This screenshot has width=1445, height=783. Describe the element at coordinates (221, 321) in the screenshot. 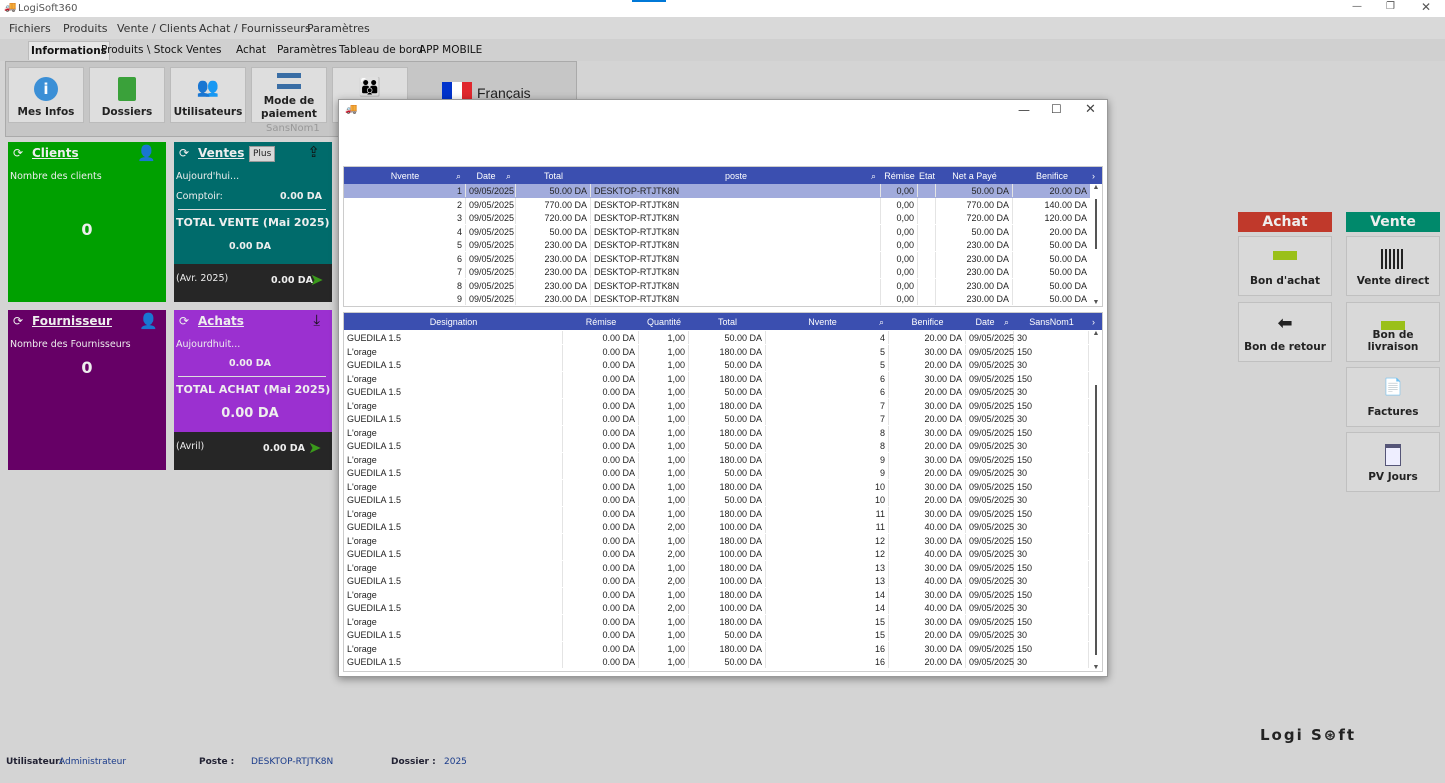

I see `achats-link: Achats` at that location.